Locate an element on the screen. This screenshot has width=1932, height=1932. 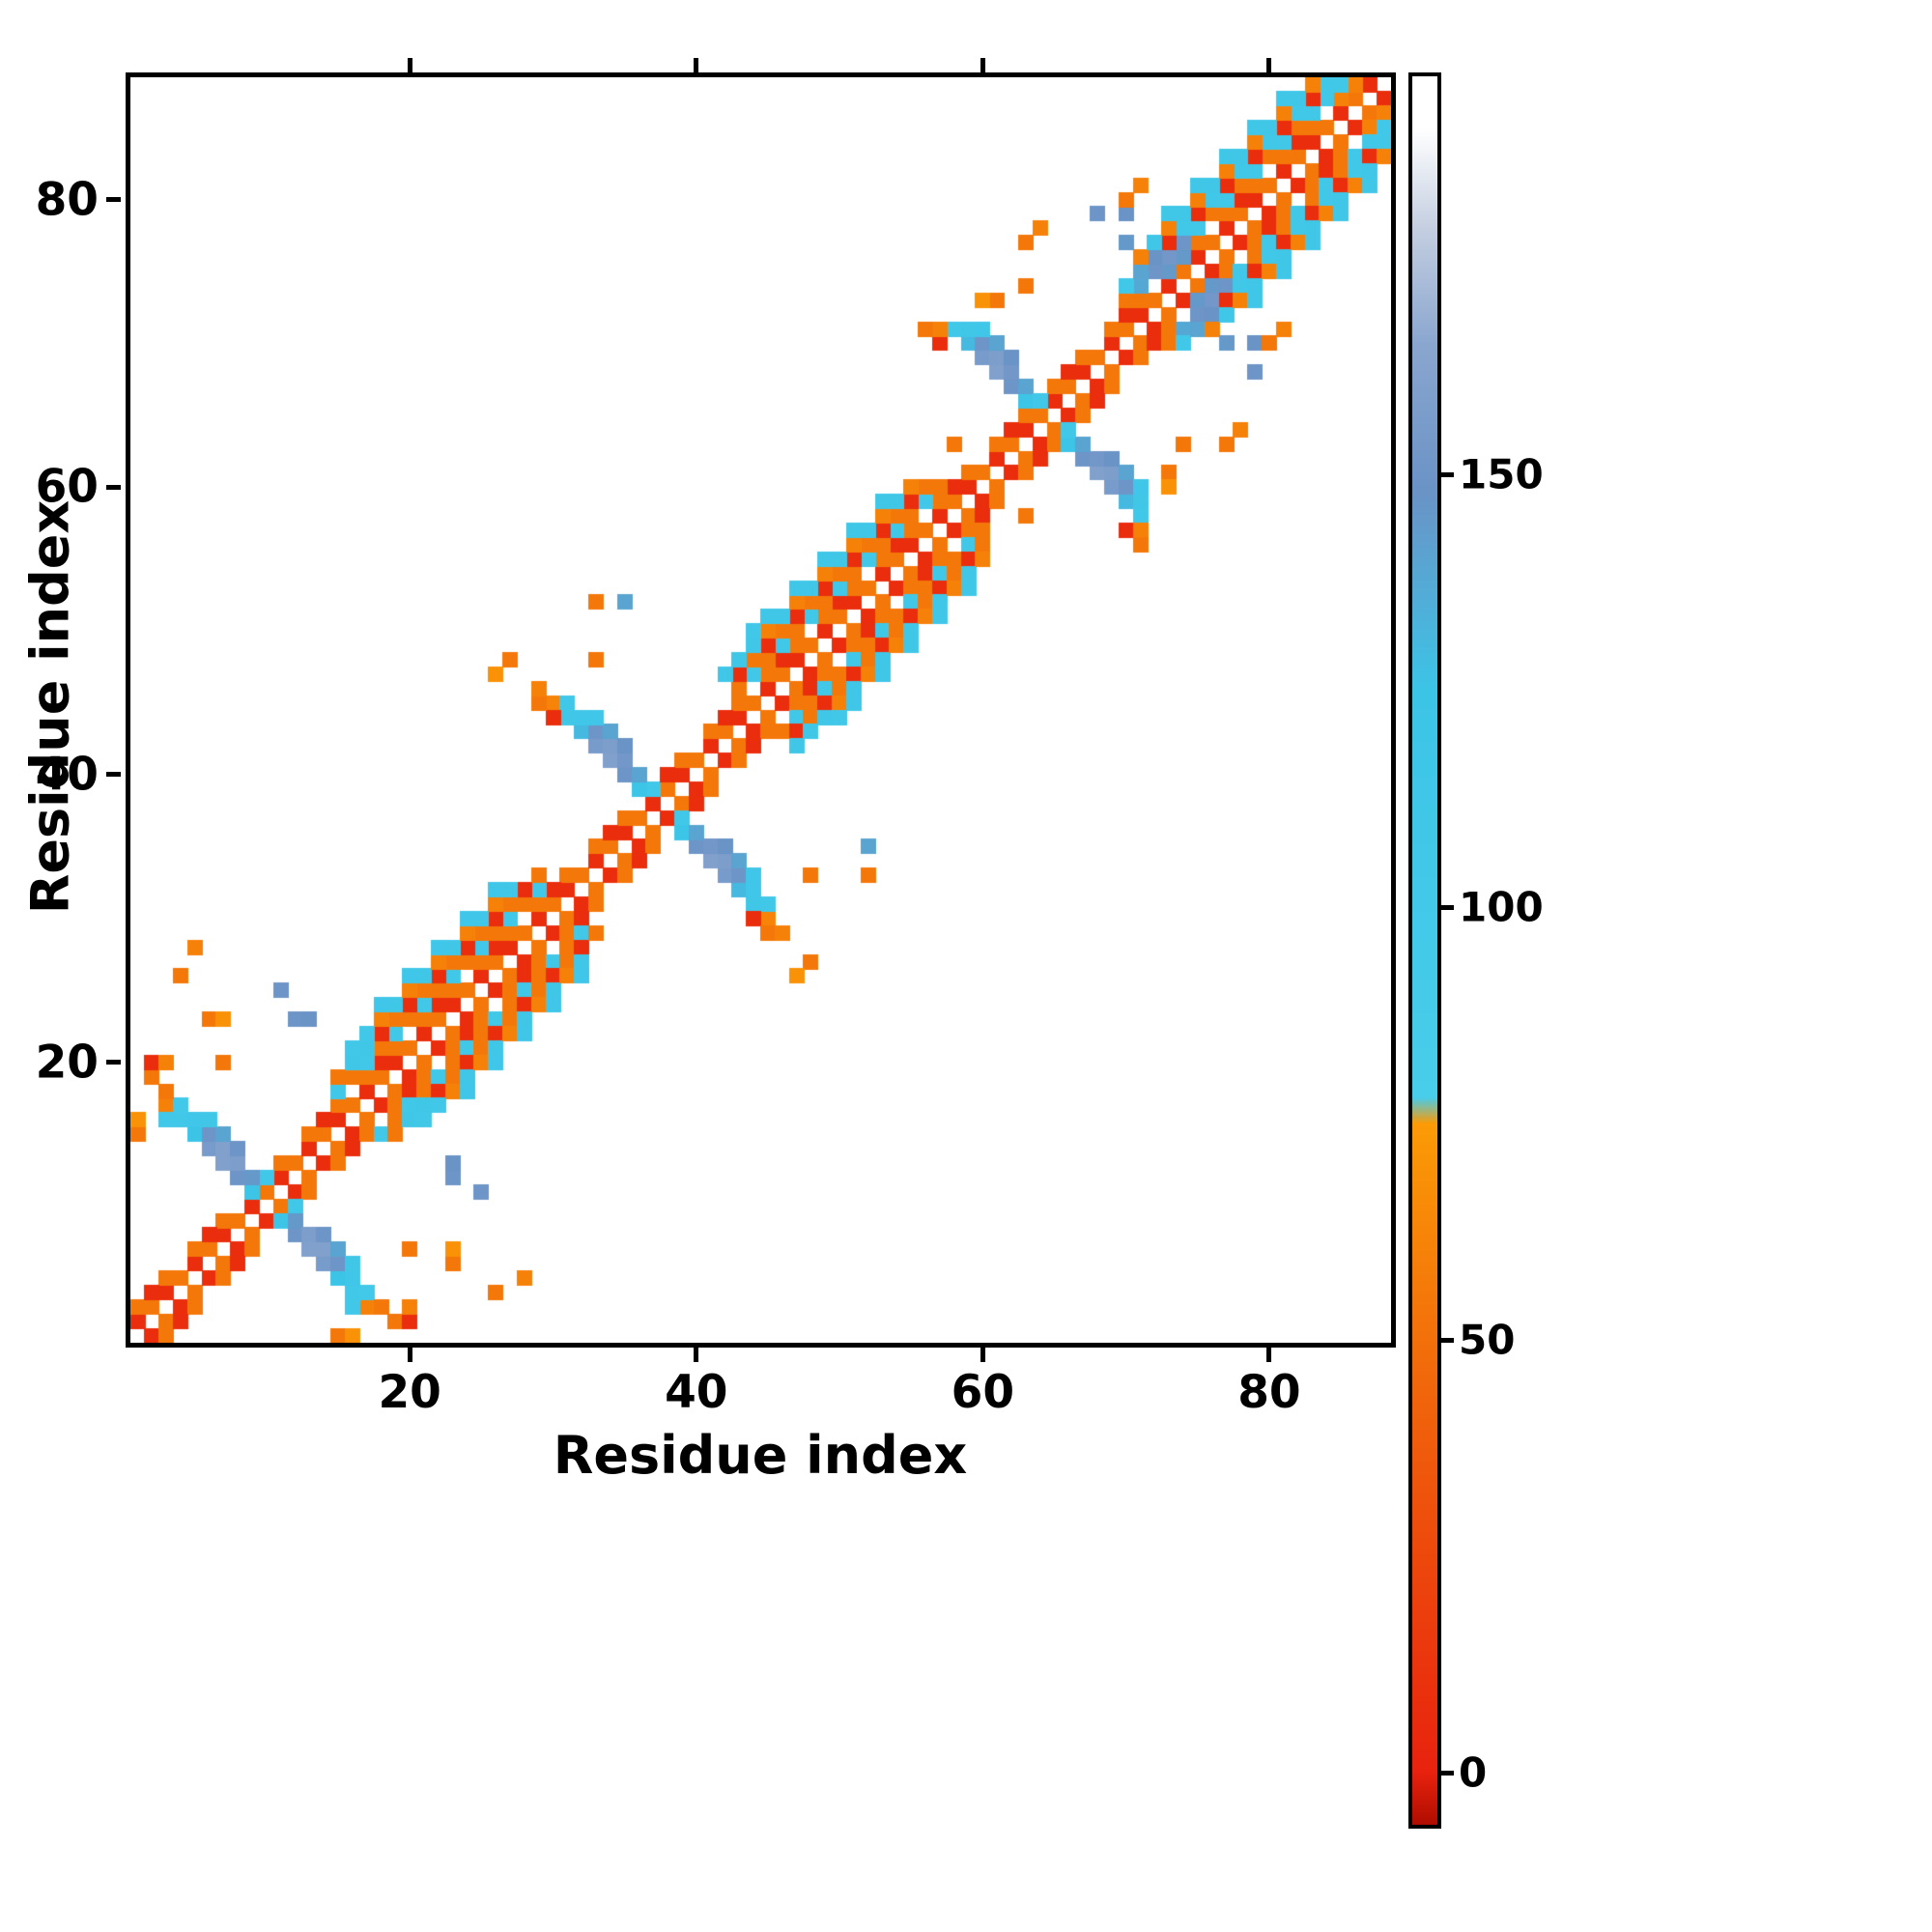
x-axis-label: Residue index is located at coordinates (760, 1455).